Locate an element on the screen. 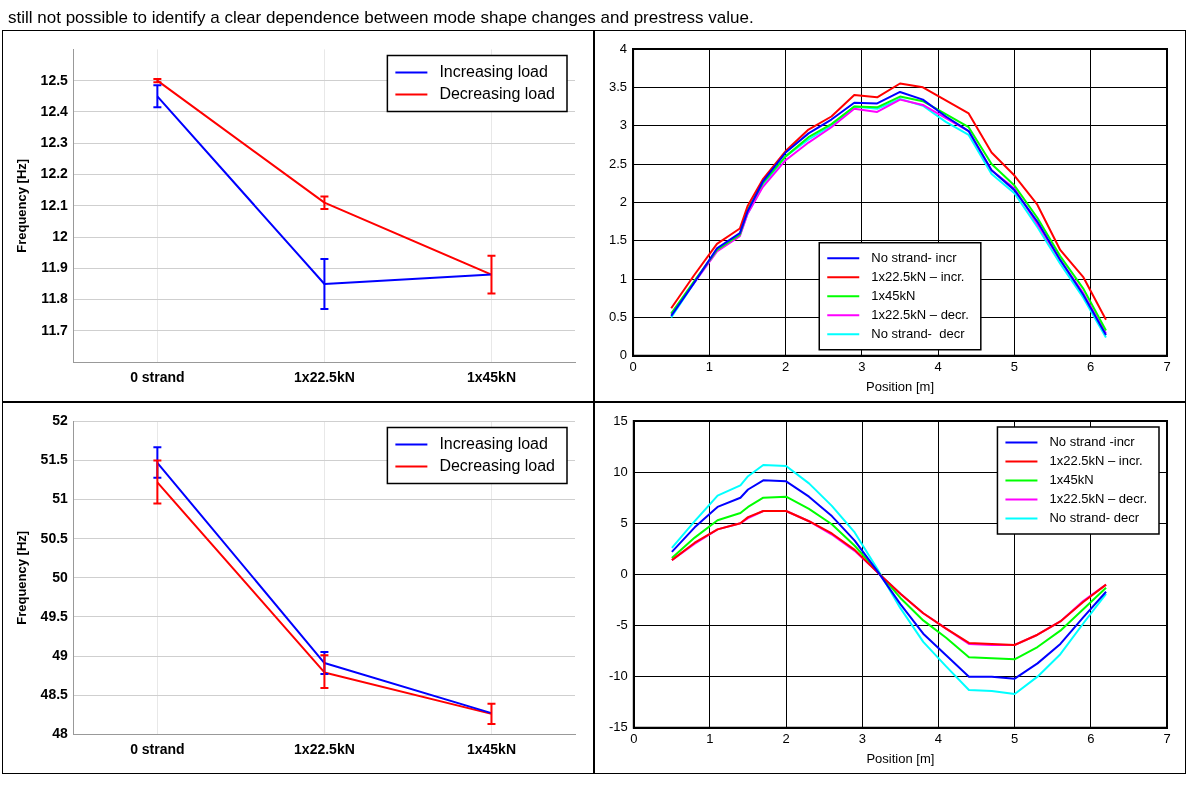  y-tick-label: 10 is located at coordinates (620, 471).